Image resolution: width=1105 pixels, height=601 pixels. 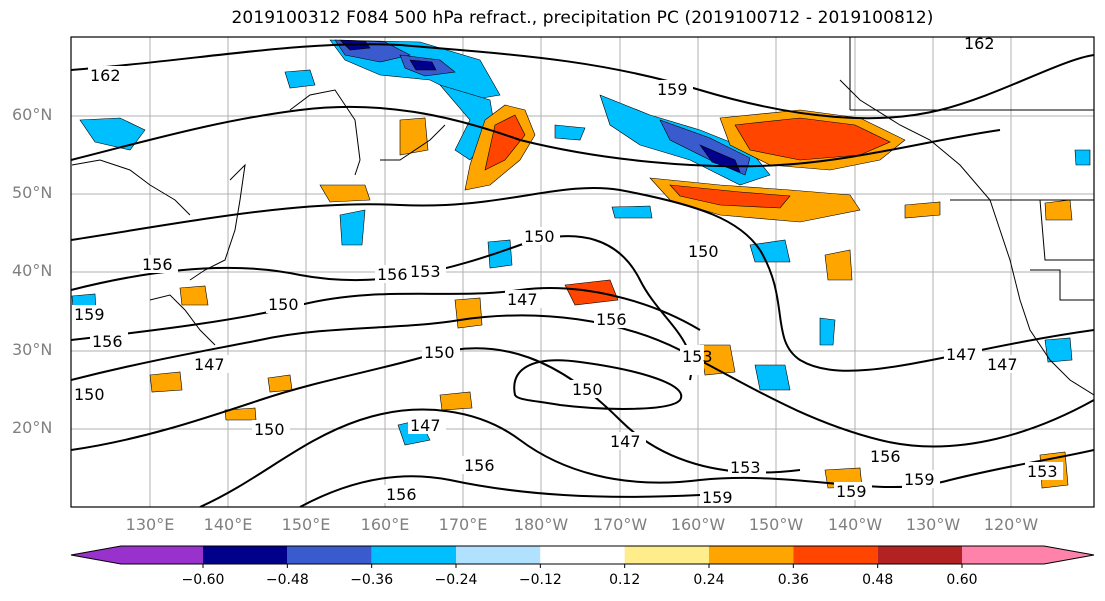 What do you see at coordinates (157, 264) in the screenshot?
I see `contour-label-156-g: 156` at bounding box center [157, 264].